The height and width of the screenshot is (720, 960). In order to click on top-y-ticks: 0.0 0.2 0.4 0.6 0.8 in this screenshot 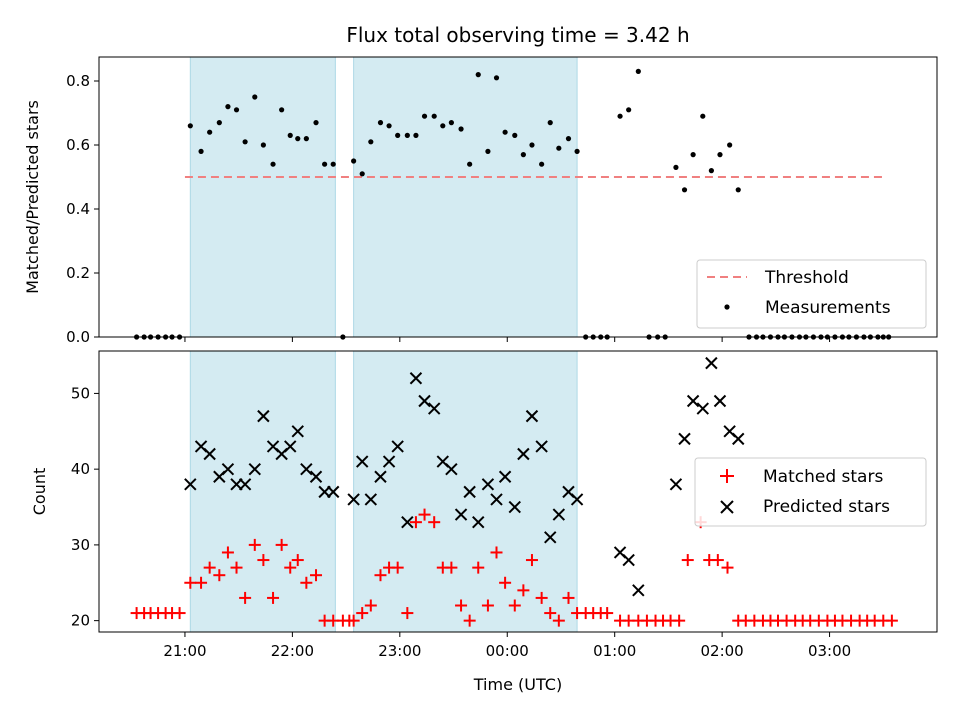, I will do `click(82, 209)`.